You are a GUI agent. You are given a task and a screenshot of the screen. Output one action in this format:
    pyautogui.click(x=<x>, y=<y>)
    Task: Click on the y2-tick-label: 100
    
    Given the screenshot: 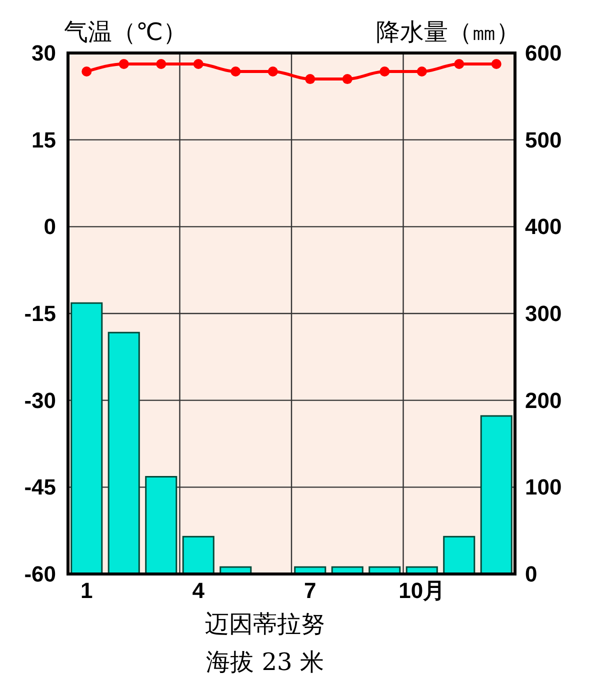 What is the action you would take?
    pyautogui.click(x=543, y=487)
    